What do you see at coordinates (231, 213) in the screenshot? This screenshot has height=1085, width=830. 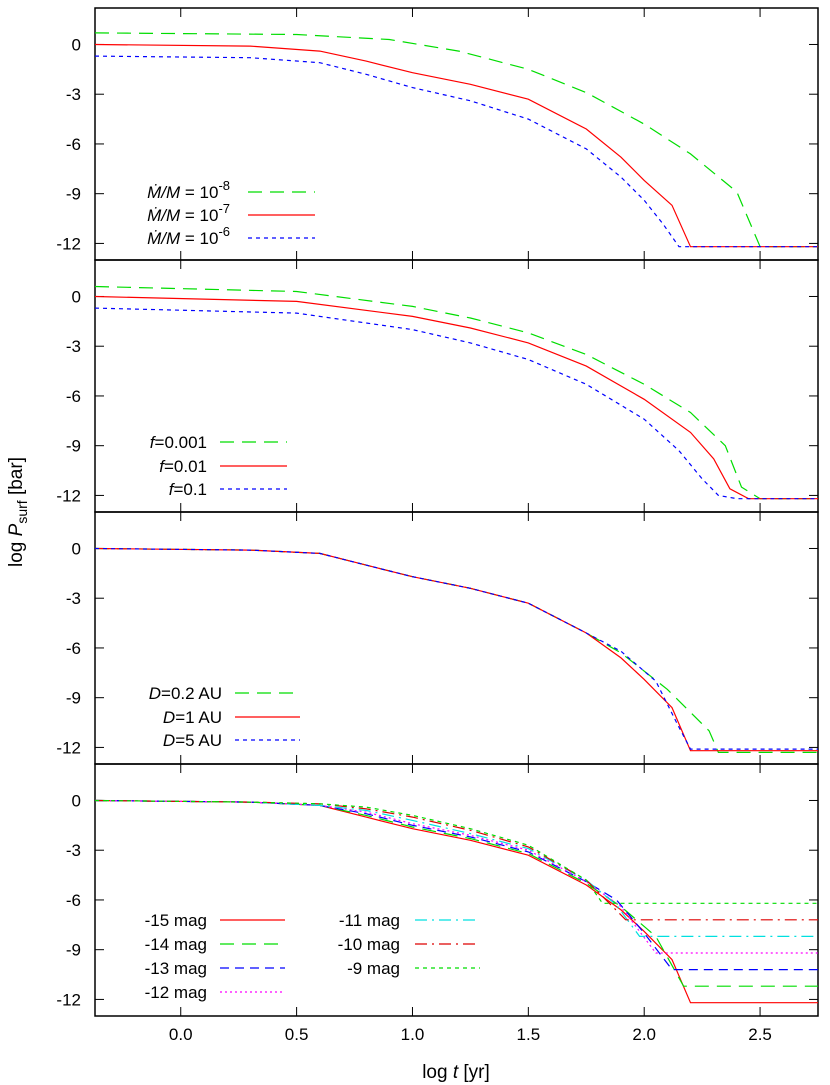 I see `legend: Ṁ/M = 10-8Ṁ/M = 10-7Ṁ/M = 10-6` at bounding box center [231, 213].